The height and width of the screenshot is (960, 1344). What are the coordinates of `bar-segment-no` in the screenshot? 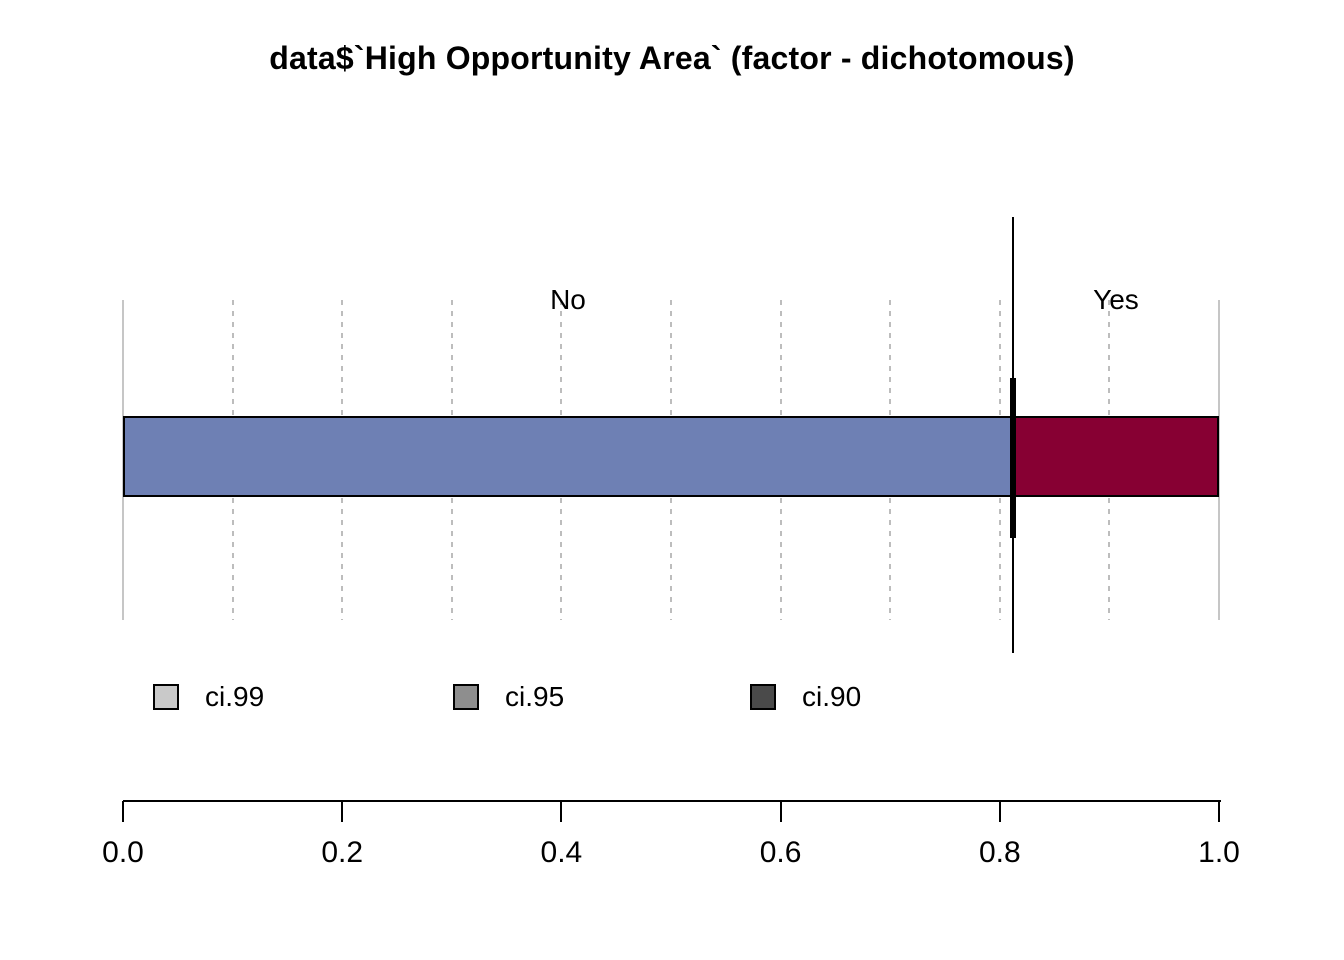 It's located at (568, 456).